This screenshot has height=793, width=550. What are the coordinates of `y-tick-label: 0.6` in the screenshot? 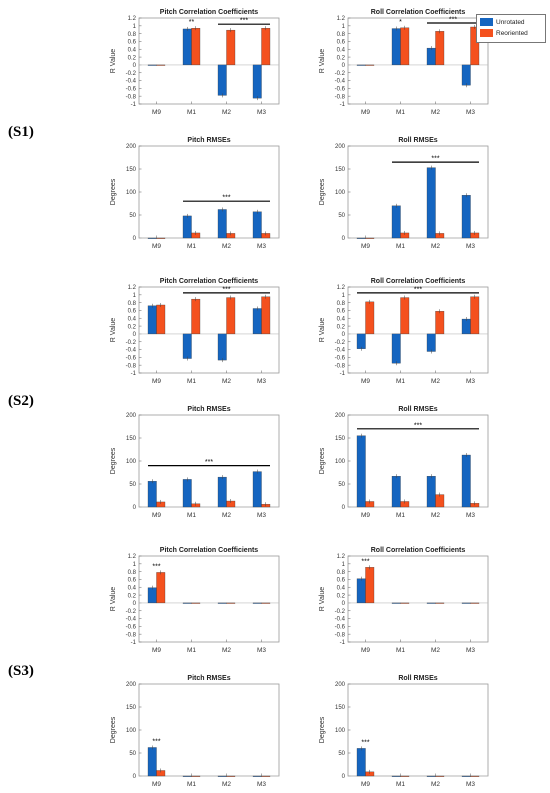 It's located at (132, 43).